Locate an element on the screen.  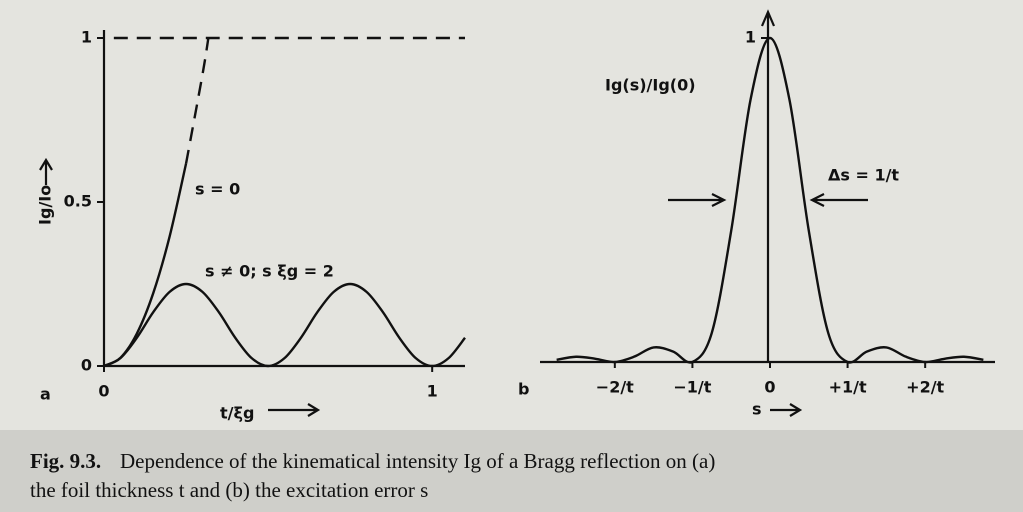
x-tick-label: +1/t is located at coordinates (848, 387).